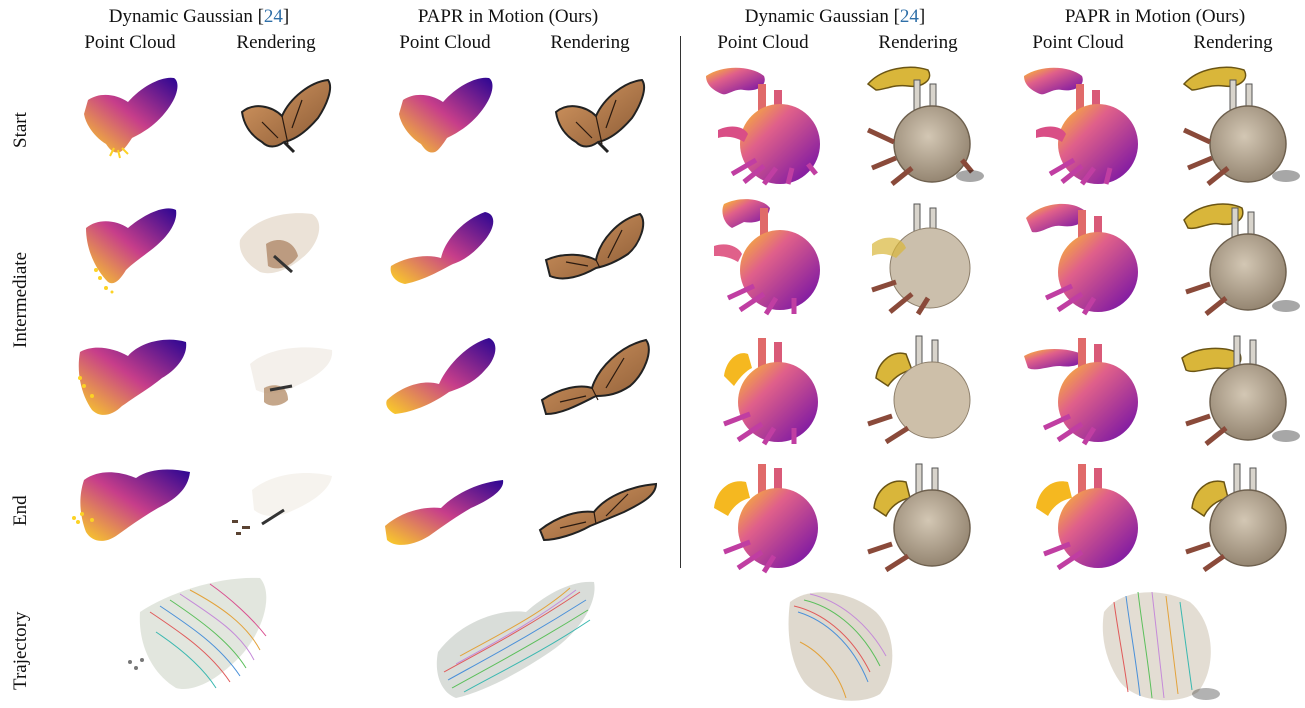 The height and width of the screenshot is (708, 1305). Describe the element at coordinates (1241, 125) in the screenshot. I see `crab-papr-rendering-start` at that location.